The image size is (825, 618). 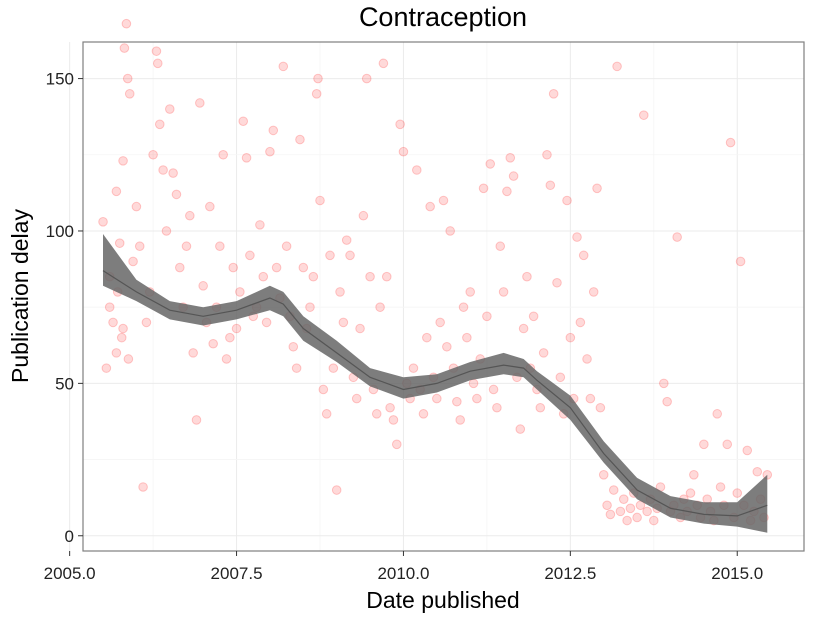 What do you see at coordinates (237, 573) in the screenshot?
I see `x-tick-label: 2007.5` at bounding box center [237, 573].